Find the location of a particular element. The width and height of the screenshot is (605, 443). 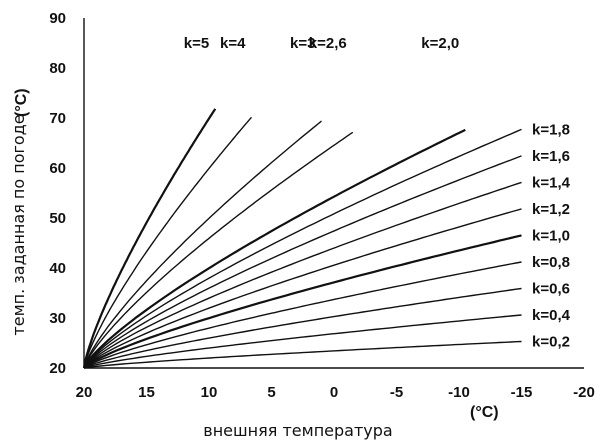

y-tick-label: 80 is located at coordinates (57, 68).